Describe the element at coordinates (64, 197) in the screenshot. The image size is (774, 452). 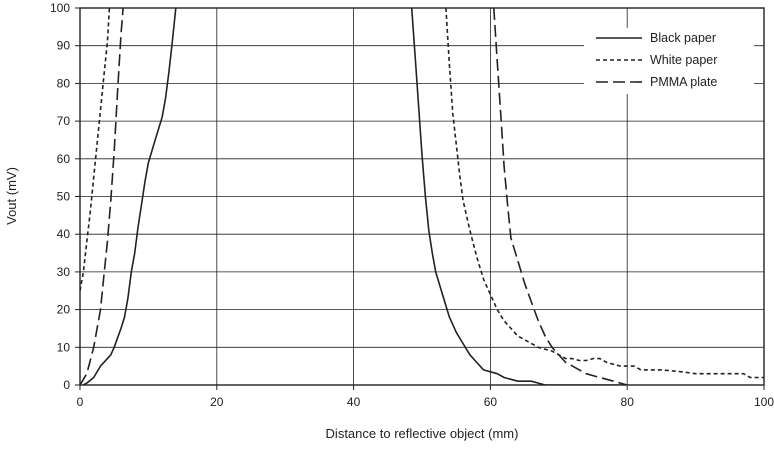
I see `y-tick-label: 50` at that location.